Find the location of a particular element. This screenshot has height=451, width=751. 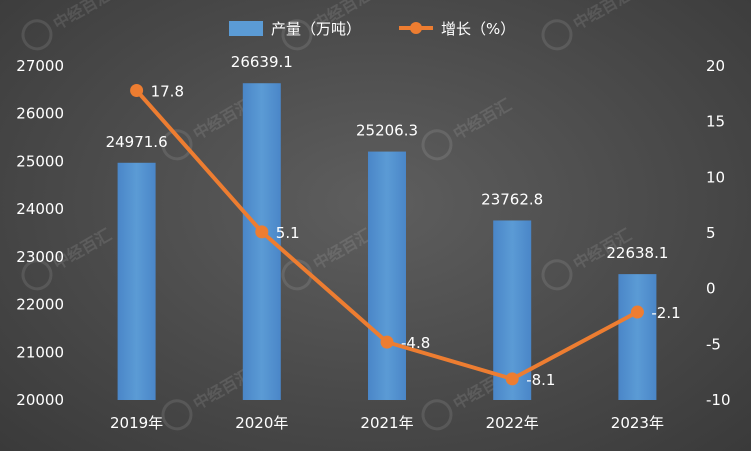

y-left-tick-label: 27000 is located at coordinates (40, 66).